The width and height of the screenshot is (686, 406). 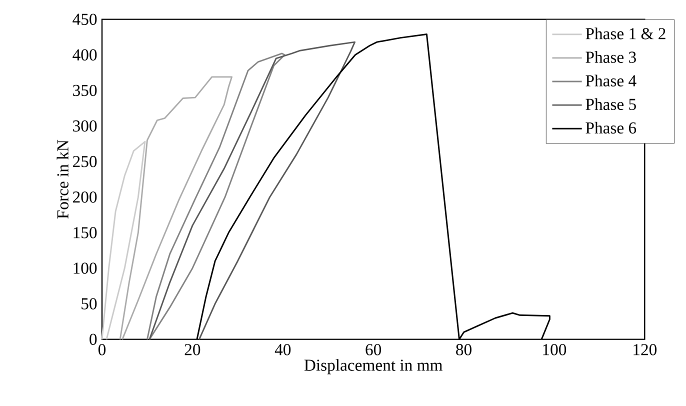 I want to click on x-tick-label: 120, so click(x=645, y=350).